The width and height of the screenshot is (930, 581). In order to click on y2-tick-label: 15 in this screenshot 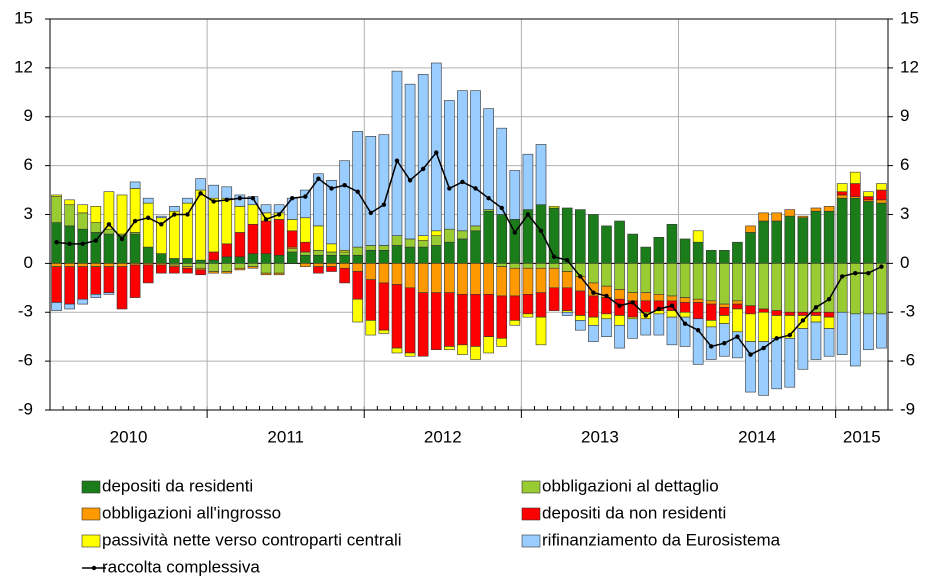, I will do `click(909, 17)`.